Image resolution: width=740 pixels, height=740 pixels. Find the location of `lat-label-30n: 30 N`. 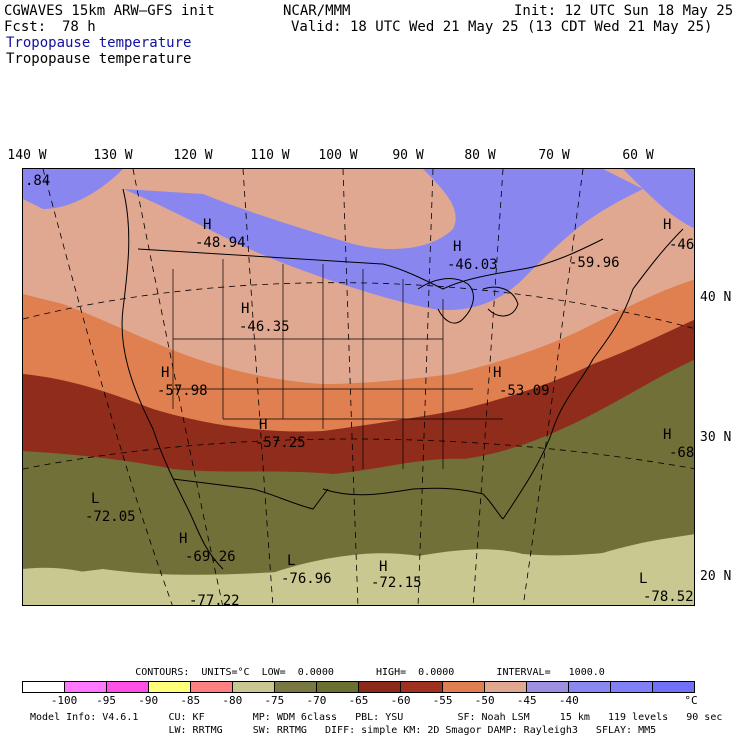

lat-label-30n: 30 N is located at coordinates (716, 437).